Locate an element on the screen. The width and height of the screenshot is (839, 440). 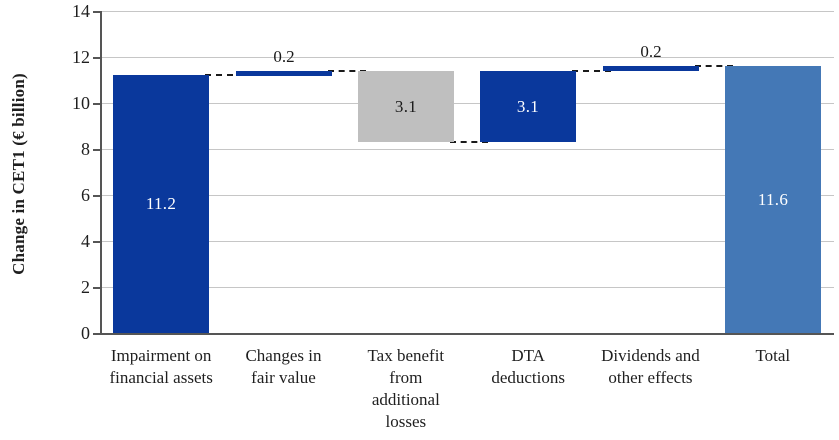
x-axis-category-text: DTA deductions is located at coordinates (528, 366).